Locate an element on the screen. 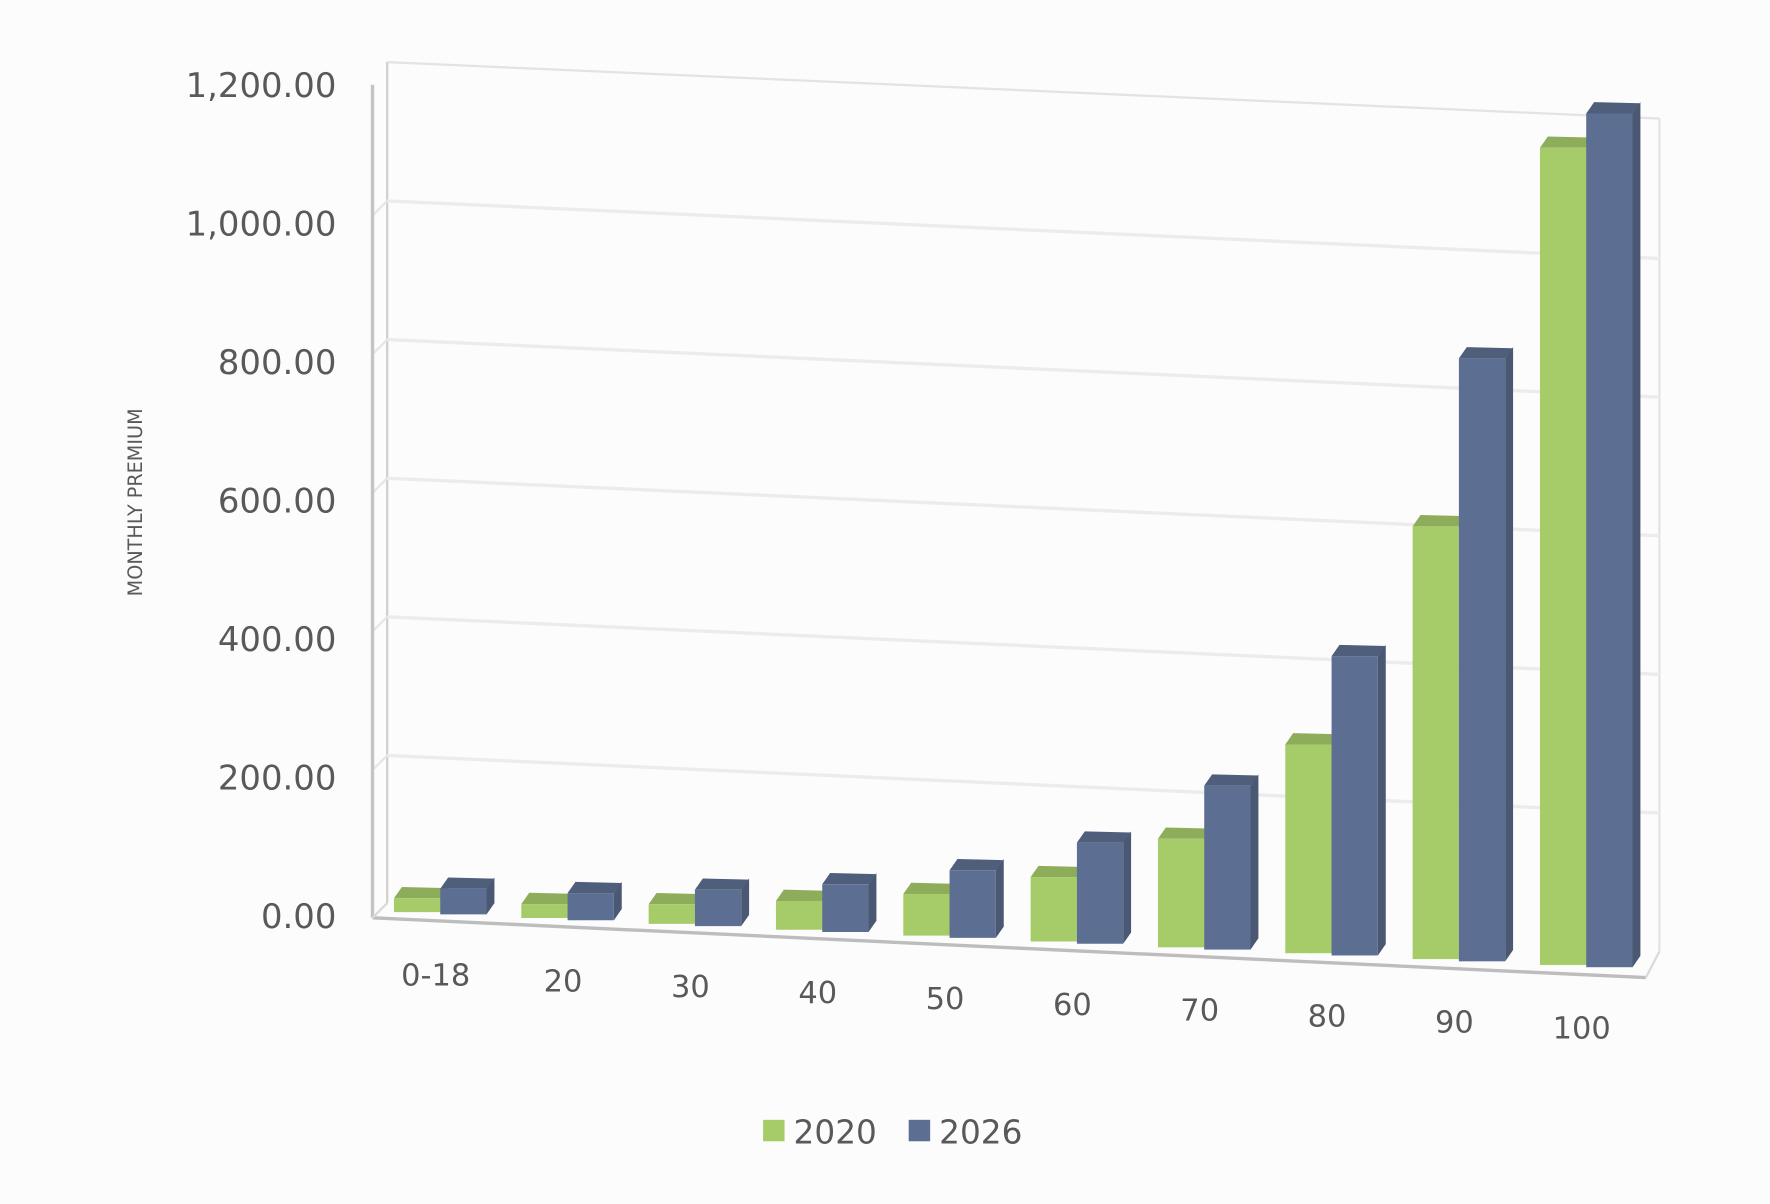  legend-label-2020: 2020 is located at coordinates (835, 1133).